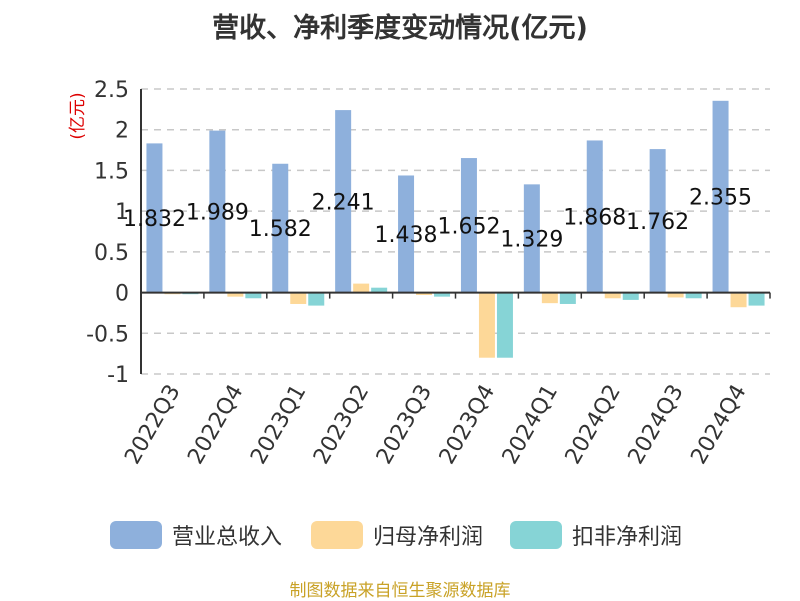  What do you see at coordinates (627, 537) in the screenshot?
I see `legend-label-deducted-profit: 扣非净利润` at bounding box center [627, 537].